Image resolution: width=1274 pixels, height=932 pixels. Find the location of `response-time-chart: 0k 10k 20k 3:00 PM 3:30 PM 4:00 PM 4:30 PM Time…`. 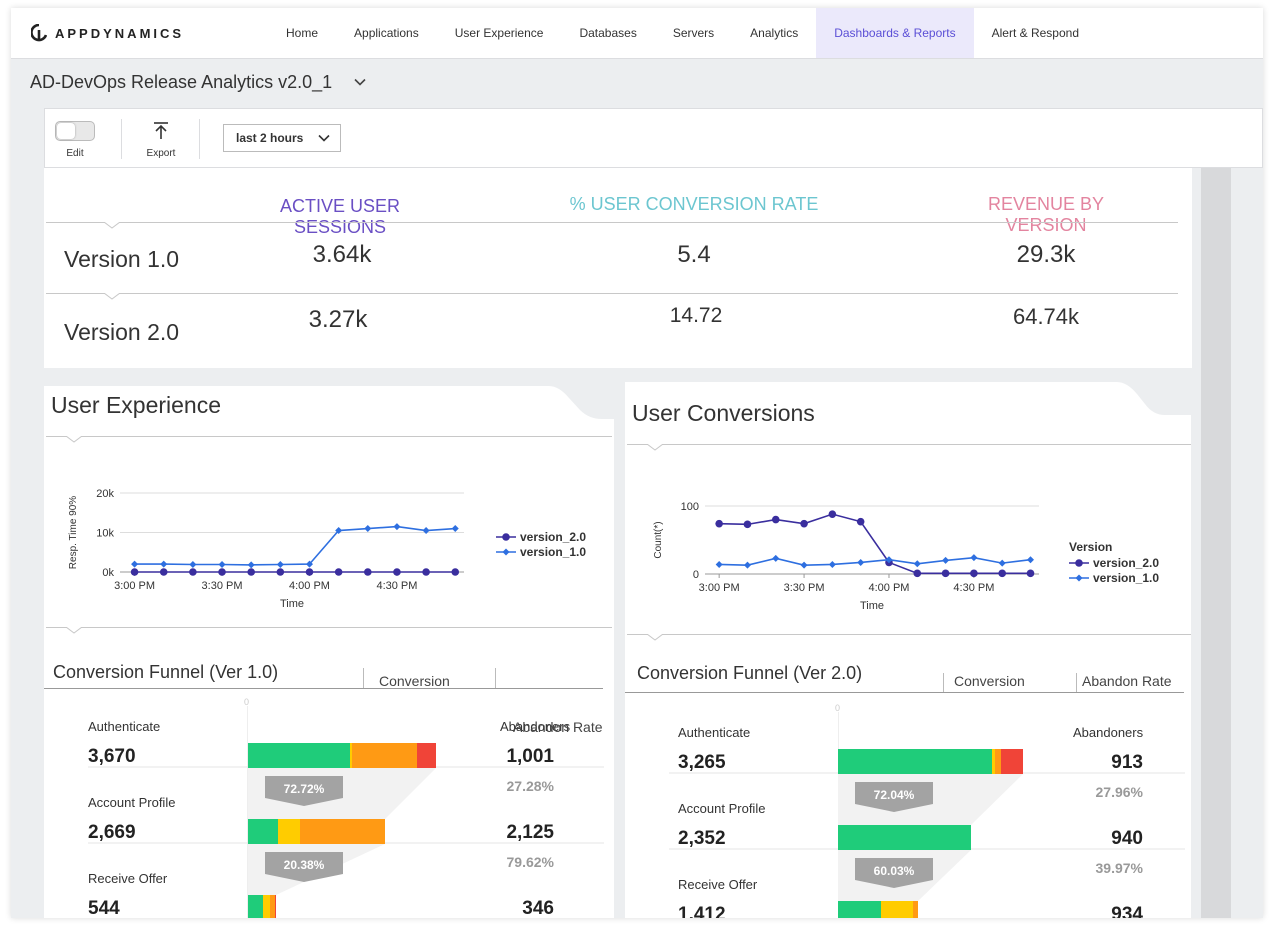

response-time-chart: 0k 10k 20k 3:00 PM 3:30 PM 4:00 PM 4:30 PM Time… is located at coordinates (327, 549).